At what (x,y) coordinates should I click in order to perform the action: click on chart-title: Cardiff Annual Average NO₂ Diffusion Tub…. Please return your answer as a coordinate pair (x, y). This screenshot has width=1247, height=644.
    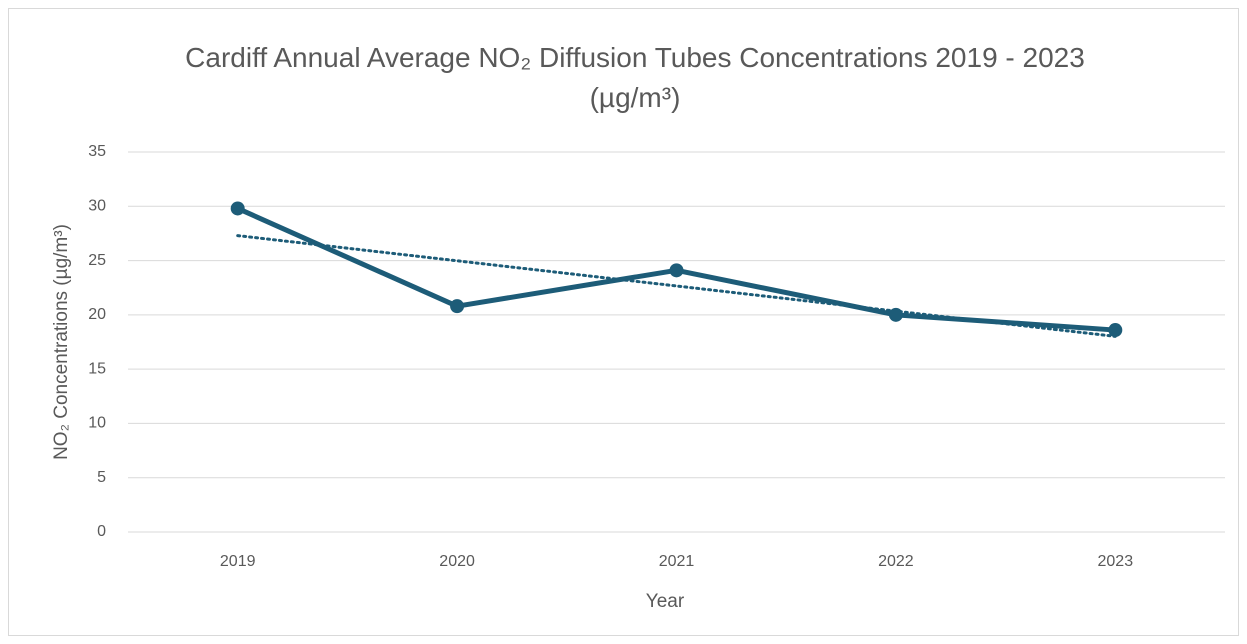
    Looking at the image, I should click on (635, 77).